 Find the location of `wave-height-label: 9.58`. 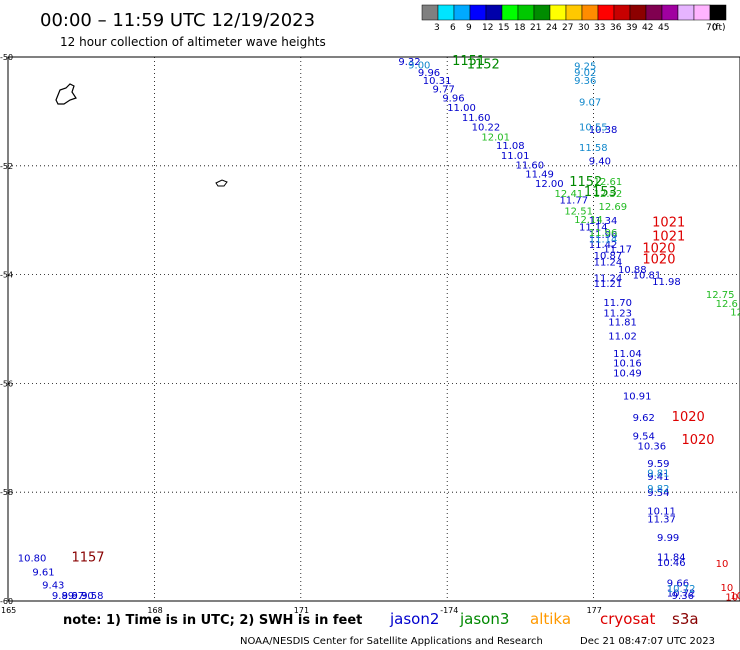

wave-height-label: 9.58 is located at coordinates (92, 596).